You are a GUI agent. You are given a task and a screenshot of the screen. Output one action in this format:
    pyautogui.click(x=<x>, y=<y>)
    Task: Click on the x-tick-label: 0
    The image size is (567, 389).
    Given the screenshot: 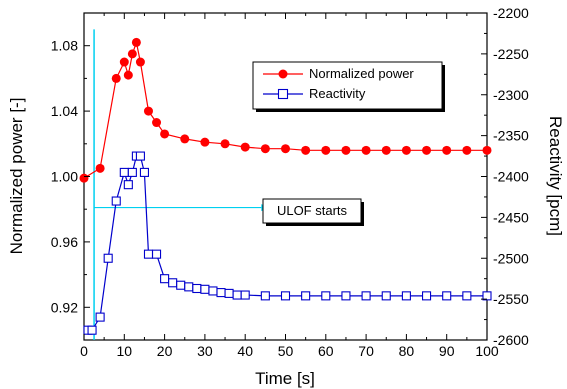 What is the action you would take?
    pyautogui.click(x=84, y=351)
    